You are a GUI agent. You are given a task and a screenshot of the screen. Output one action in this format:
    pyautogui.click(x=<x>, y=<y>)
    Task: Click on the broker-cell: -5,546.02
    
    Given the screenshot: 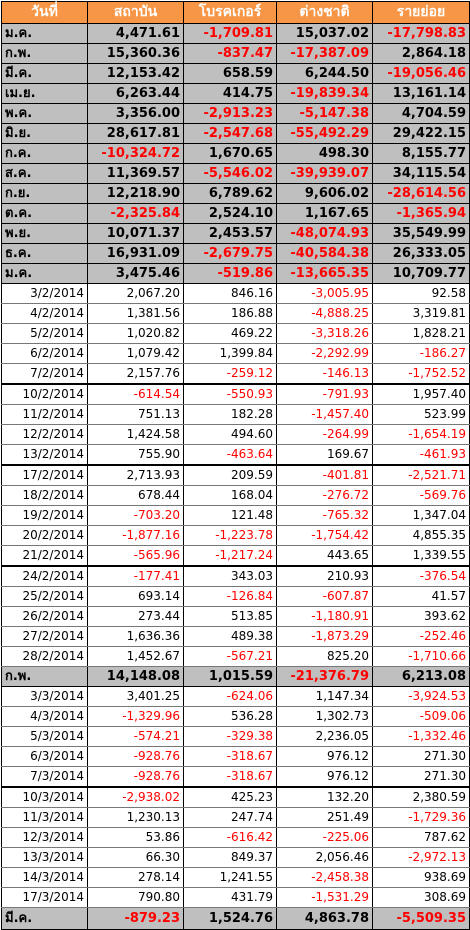 What is the action you would take?
    pyautogui.click(x=230, y=173)
    